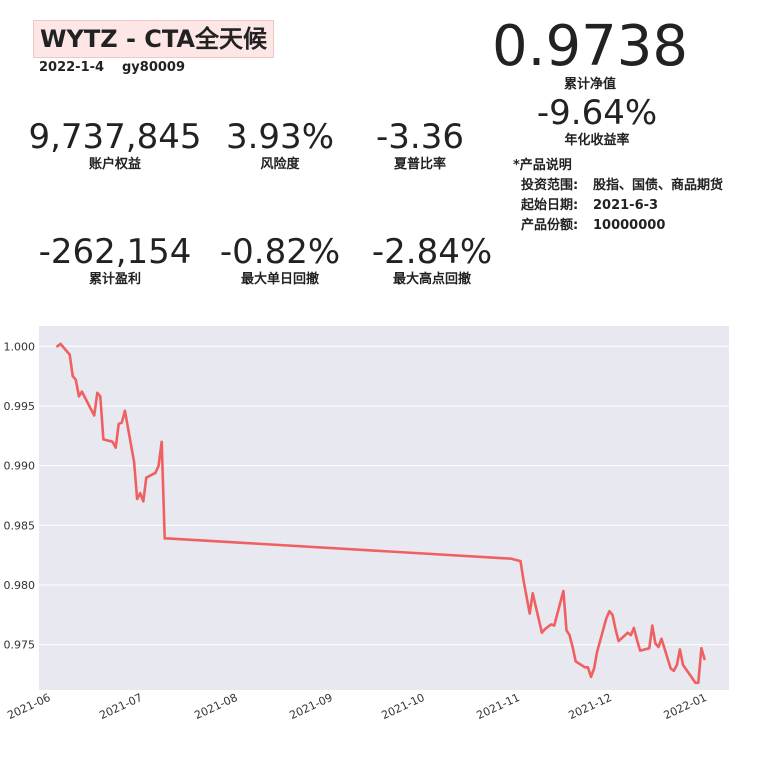 This screenshot has width=768, height=768. I want to click on metric-value: -0.82%, so click(280, 252).